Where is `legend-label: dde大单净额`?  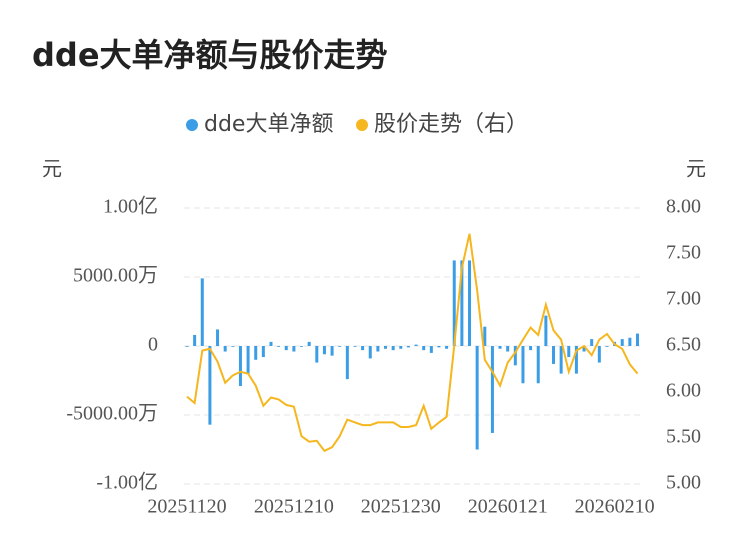
legend-label: dde大单净额 is located at coordinates (268, 124).